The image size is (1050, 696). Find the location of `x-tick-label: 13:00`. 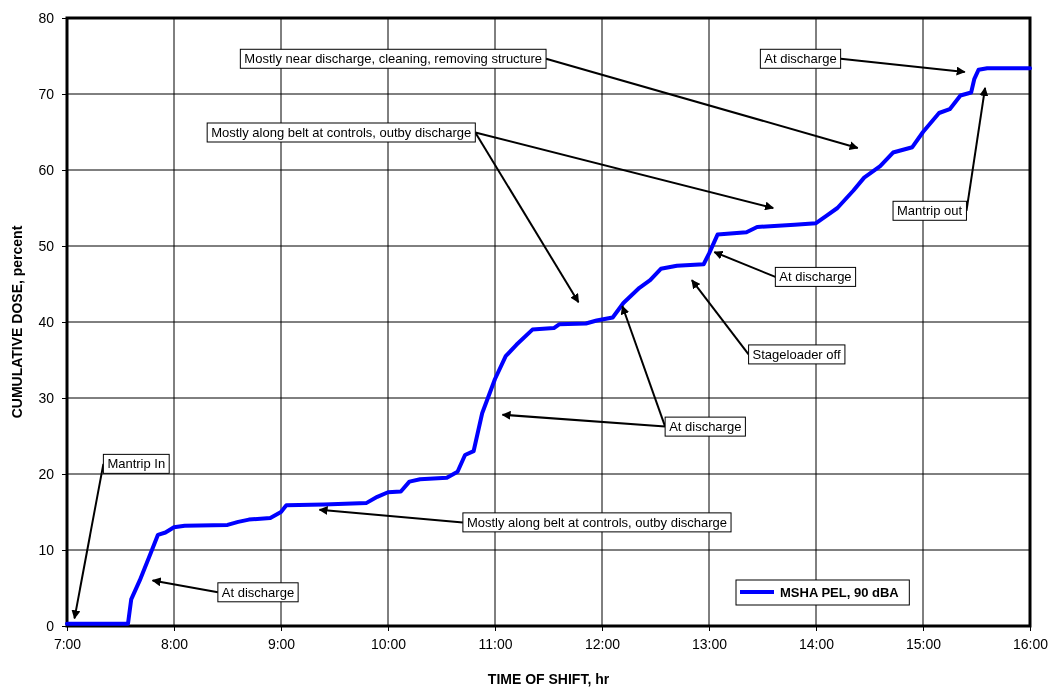

x-tick-label: 13:00 is located at coordinates (709, 643).